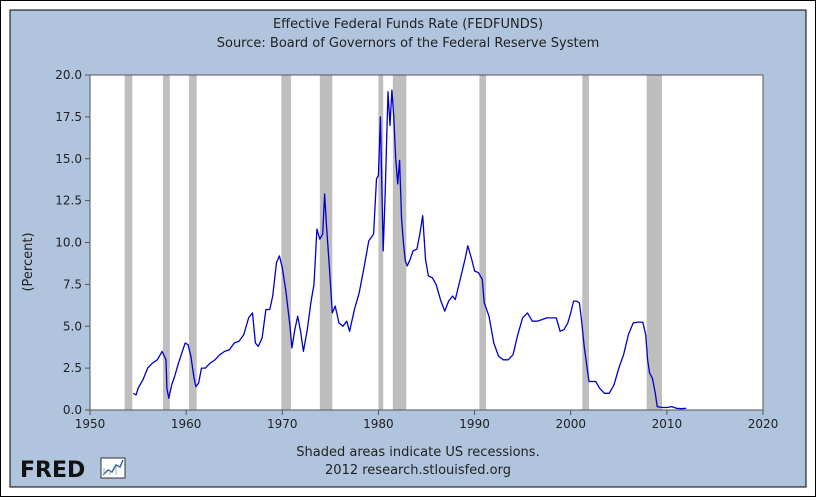  What do you see at coordinates (90, 424) in the screenshot?
I see `x-tick-label: 1950` at bounding box center [90, 424].